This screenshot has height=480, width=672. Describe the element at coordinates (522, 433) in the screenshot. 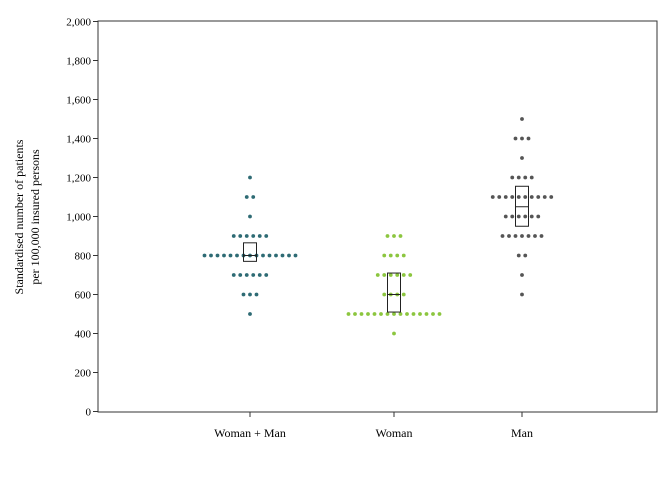

I see `x-category-label: Man` at that location.